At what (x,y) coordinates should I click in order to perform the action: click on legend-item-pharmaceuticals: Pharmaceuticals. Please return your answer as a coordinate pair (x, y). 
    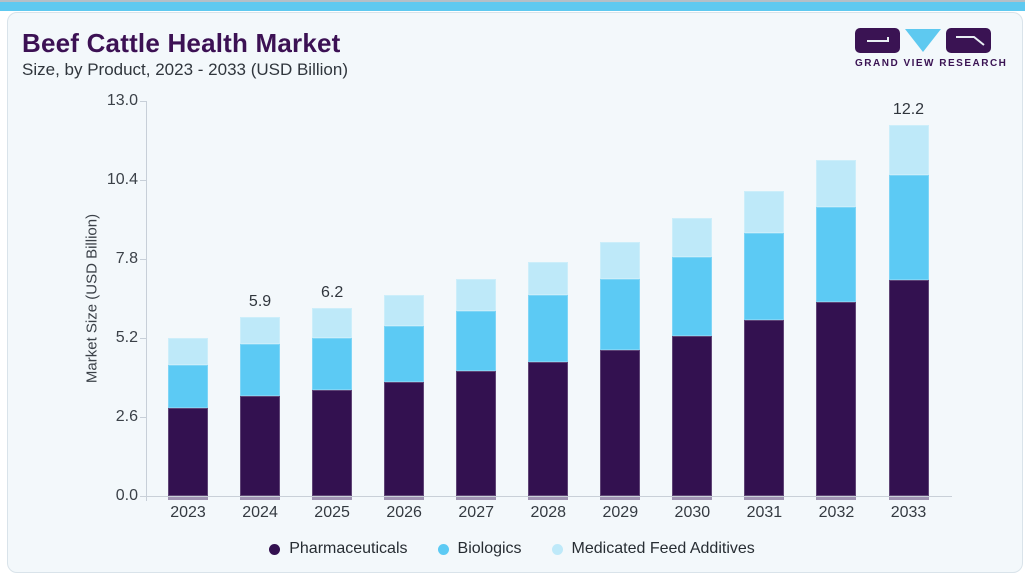
    Looking at the image, I should click on (338, 549).